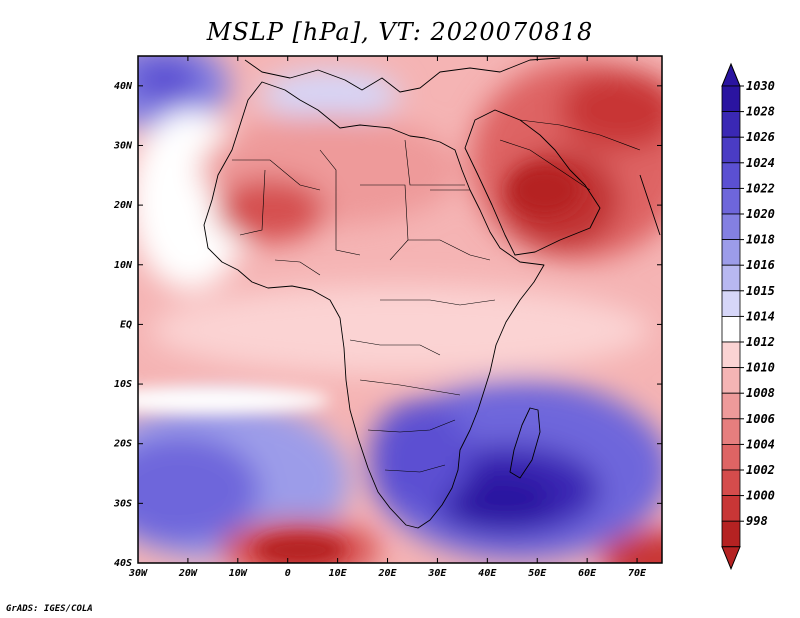 This screenshot has width=800, height=618. I want to click on colorbar-label: 1000, so click(760, 496).